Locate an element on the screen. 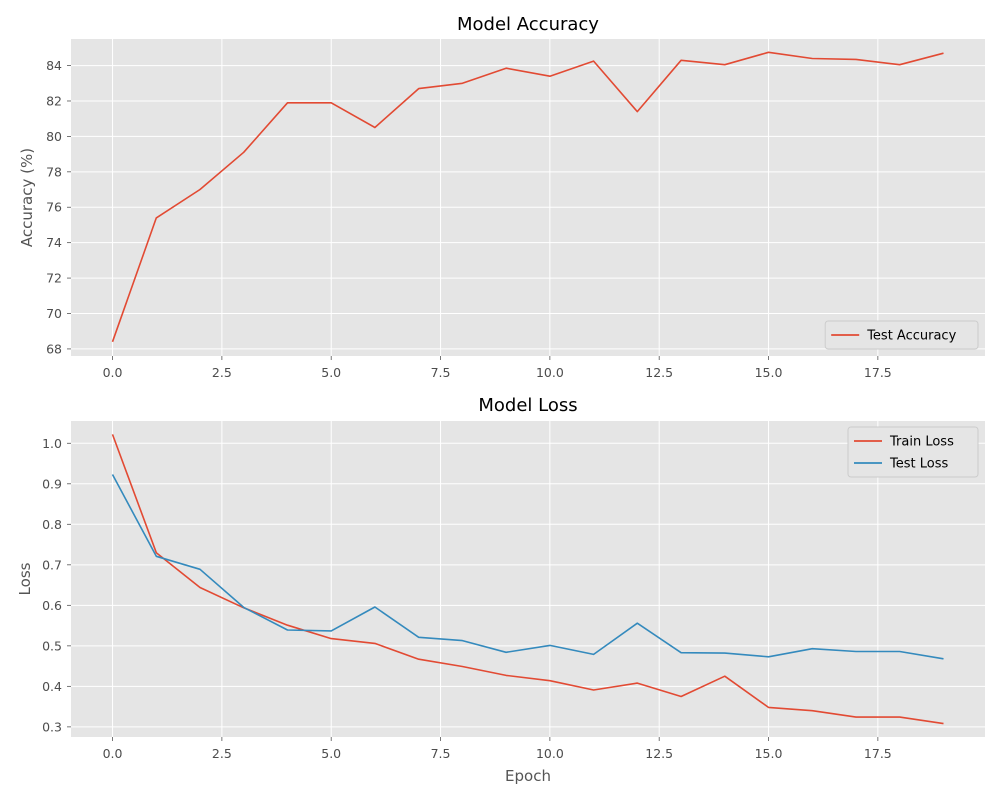 The height and width of the screenshot is (800, 1000). y-tick-label: 0.6 is located at coordinates (52, 605).